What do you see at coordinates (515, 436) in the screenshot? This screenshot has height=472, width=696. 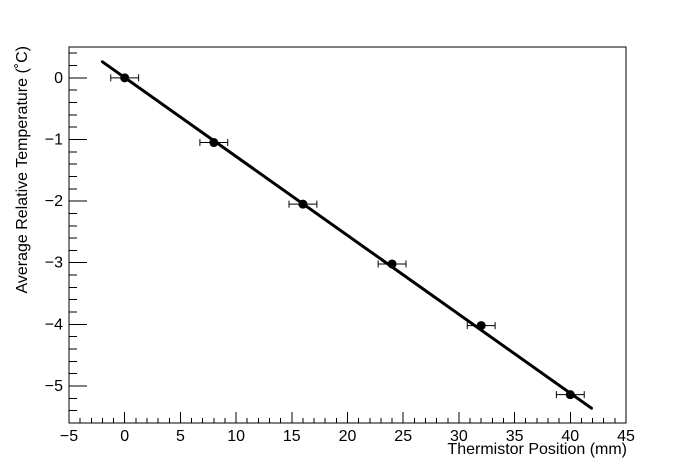 I see `x-tick-label: 35` at bounding box center [515, 436].